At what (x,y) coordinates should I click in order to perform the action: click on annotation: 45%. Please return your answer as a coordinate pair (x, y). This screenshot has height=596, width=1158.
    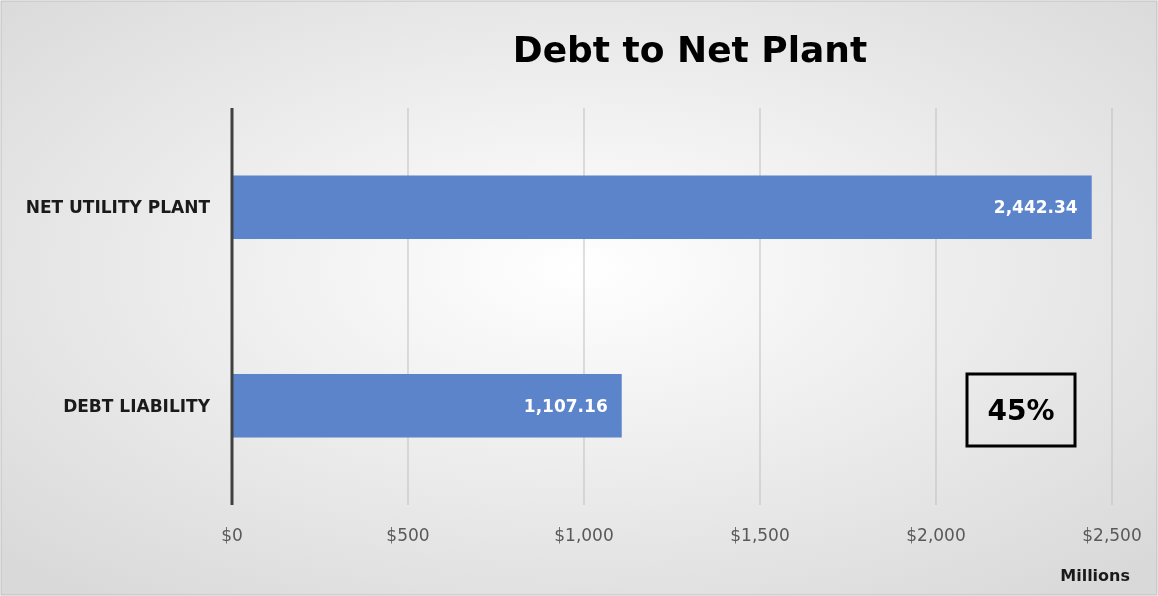
    Looking at the image, I should click on (1021, 410).